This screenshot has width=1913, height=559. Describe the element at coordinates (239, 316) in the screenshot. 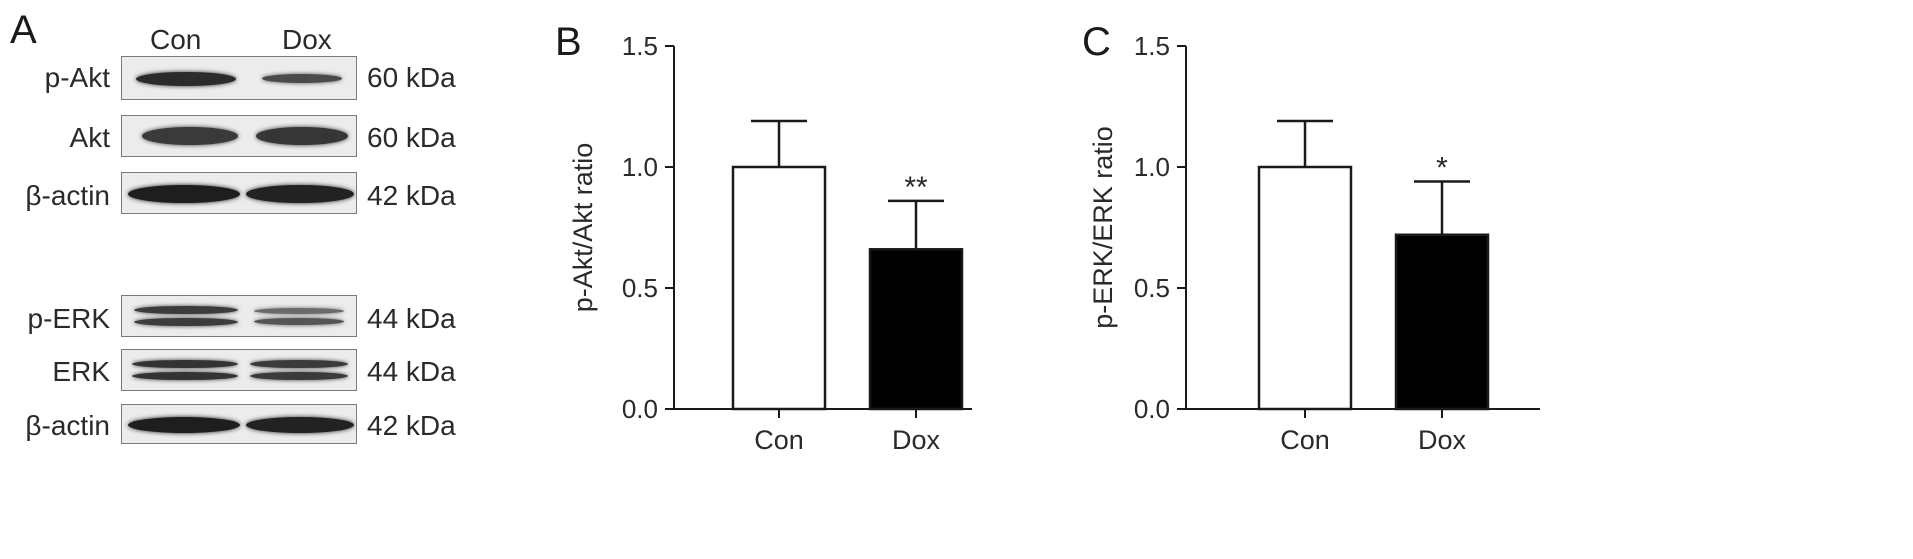

I see `blot-strip-p-erk` at that location.